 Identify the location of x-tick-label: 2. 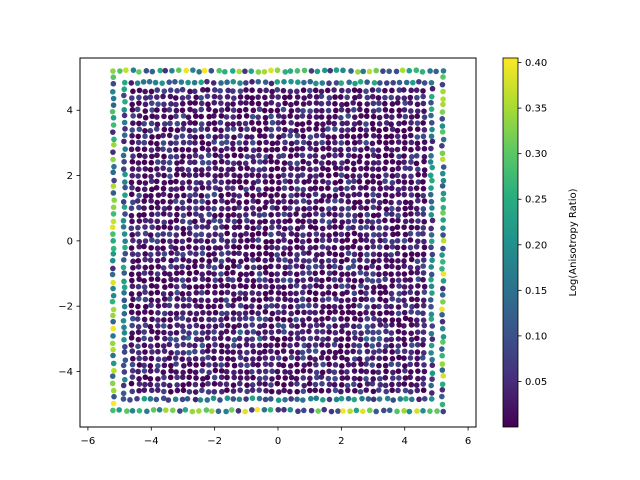
(341, 441).